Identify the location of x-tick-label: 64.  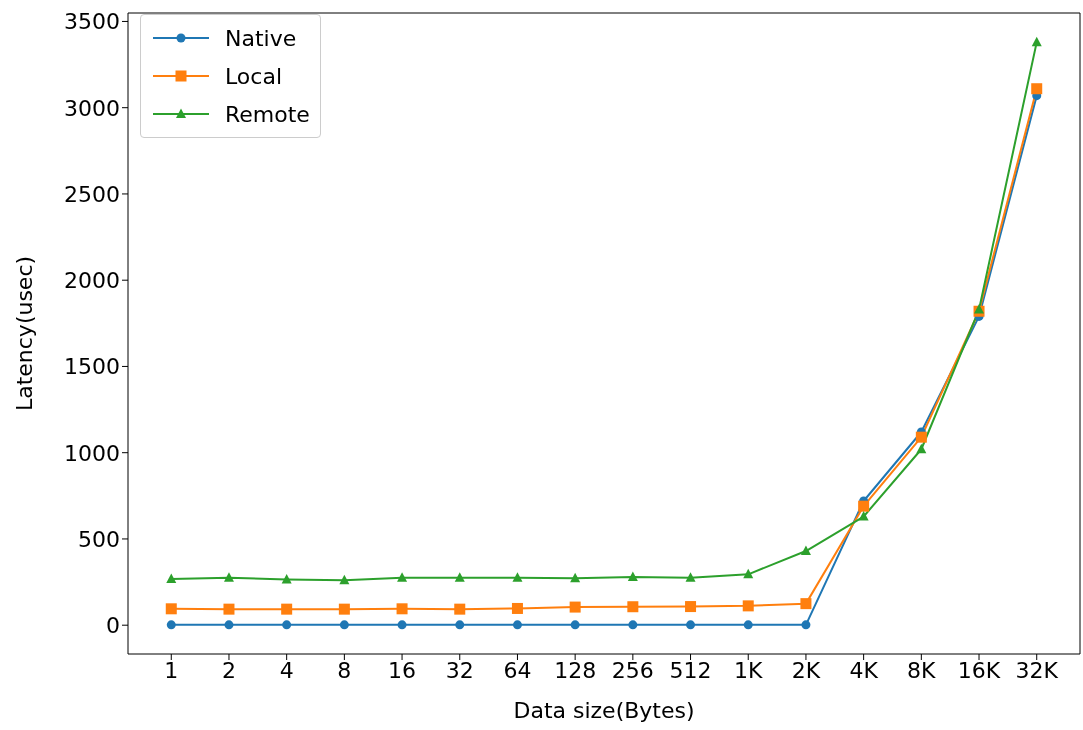
(517, 670).